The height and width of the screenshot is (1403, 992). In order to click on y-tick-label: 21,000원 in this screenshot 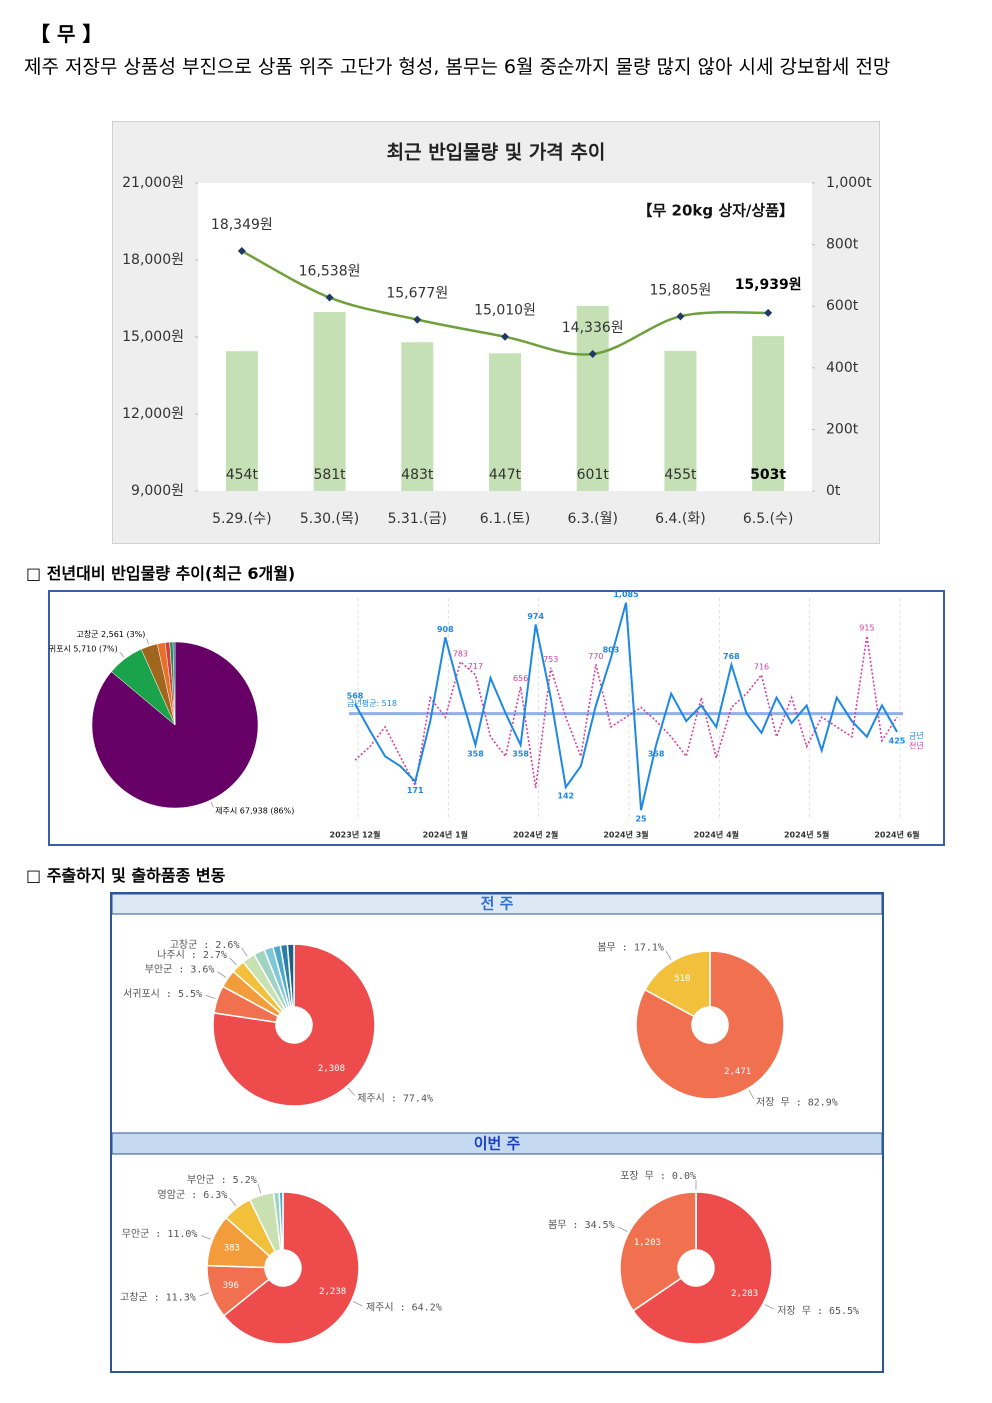, I will do `click(153, 183)`.